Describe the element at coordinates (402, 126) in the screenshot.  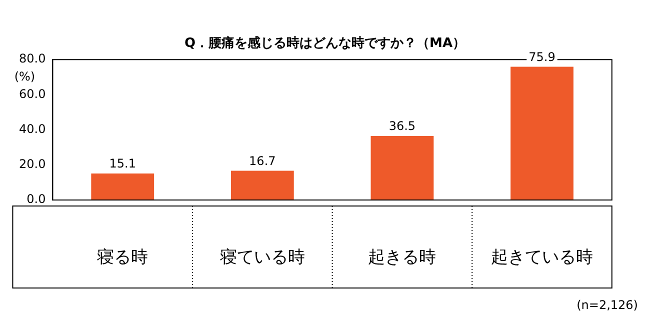
I see `data-label: 36.5` at that location.